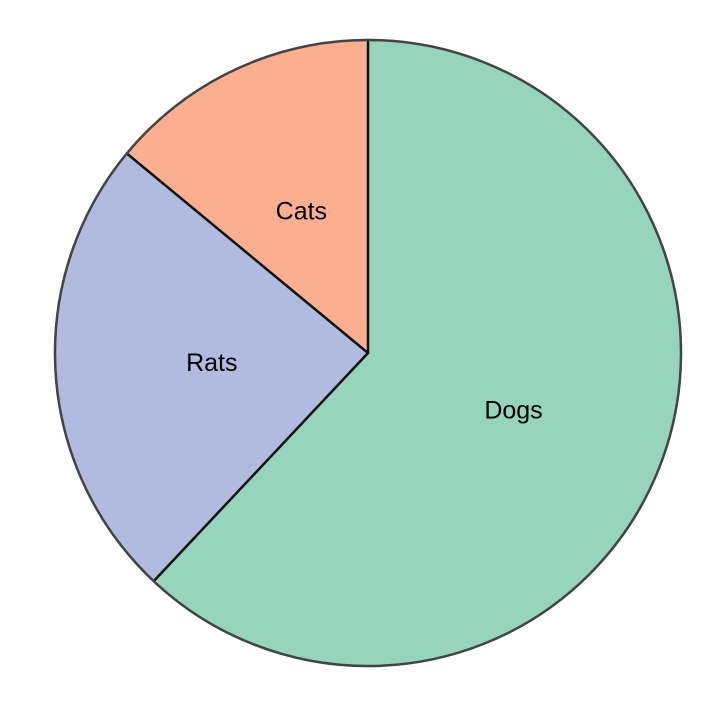  What do you see at coordinates (211, 363) in the screenshot?
I see `pie-label-rats: Rats` at bounding box center [211, 363].